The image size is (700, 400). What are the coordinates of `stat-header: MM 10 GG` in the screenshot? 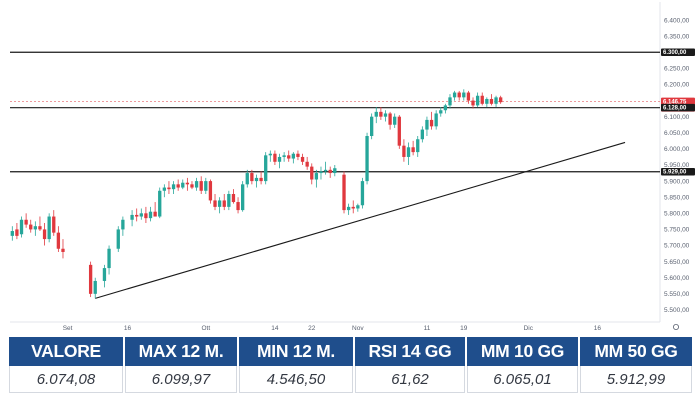 It's located at (523, 351).